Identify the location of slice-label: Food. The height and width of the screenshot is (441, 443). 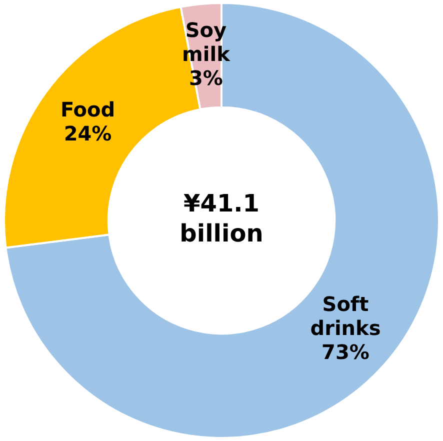
(88, 110).